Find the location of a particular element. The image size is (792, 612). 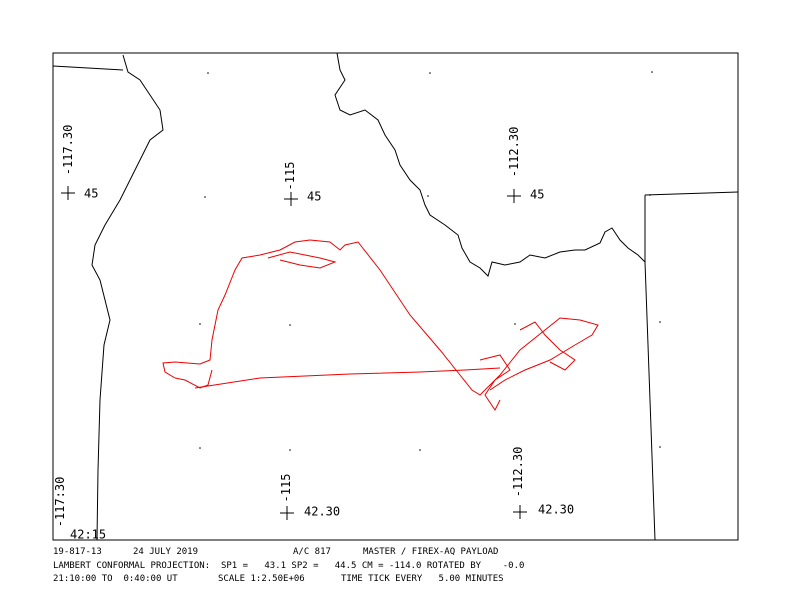

lon-label: -117.30 is located at coordinates (68, 150).